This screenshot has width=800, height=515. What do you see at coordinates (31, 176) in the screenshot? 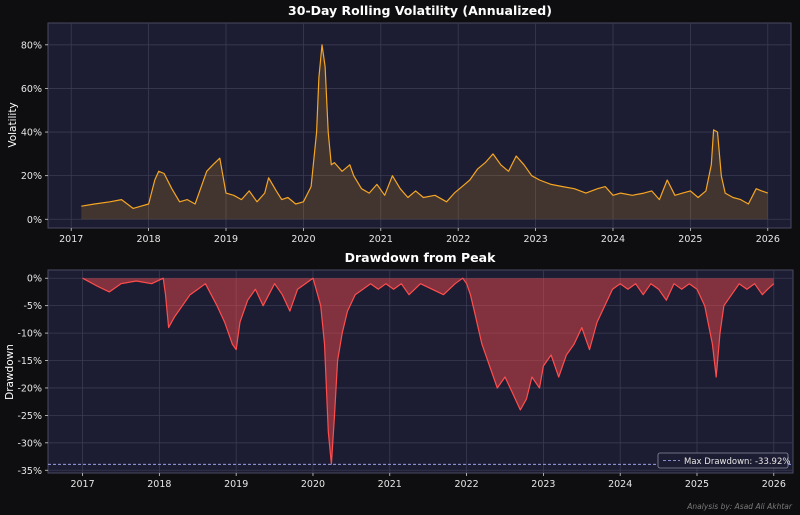
I see `y-tick-label: 20%` at bounding box center [31, 176].